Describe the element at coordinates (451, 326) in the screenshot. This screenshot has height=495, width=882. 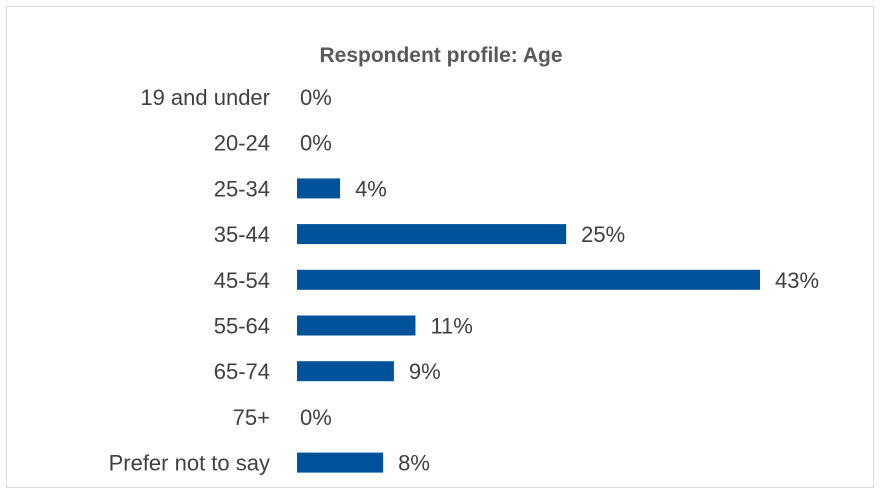
I see `value-label: 11%` at that location.